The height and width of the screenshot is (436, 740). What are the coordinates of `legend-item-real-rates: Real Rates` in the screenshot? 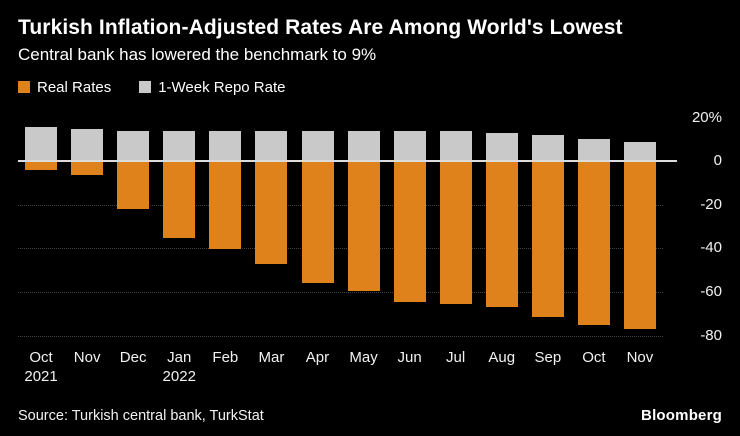 It's located at (64, 87).